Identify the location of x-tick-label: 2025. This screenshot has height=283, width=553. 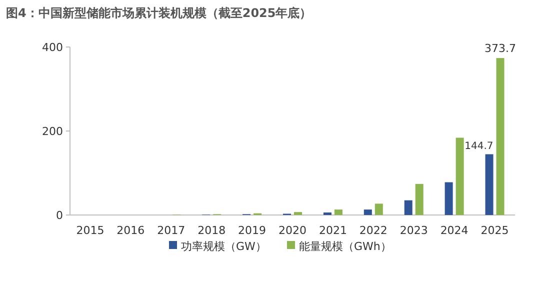
(494, 230).